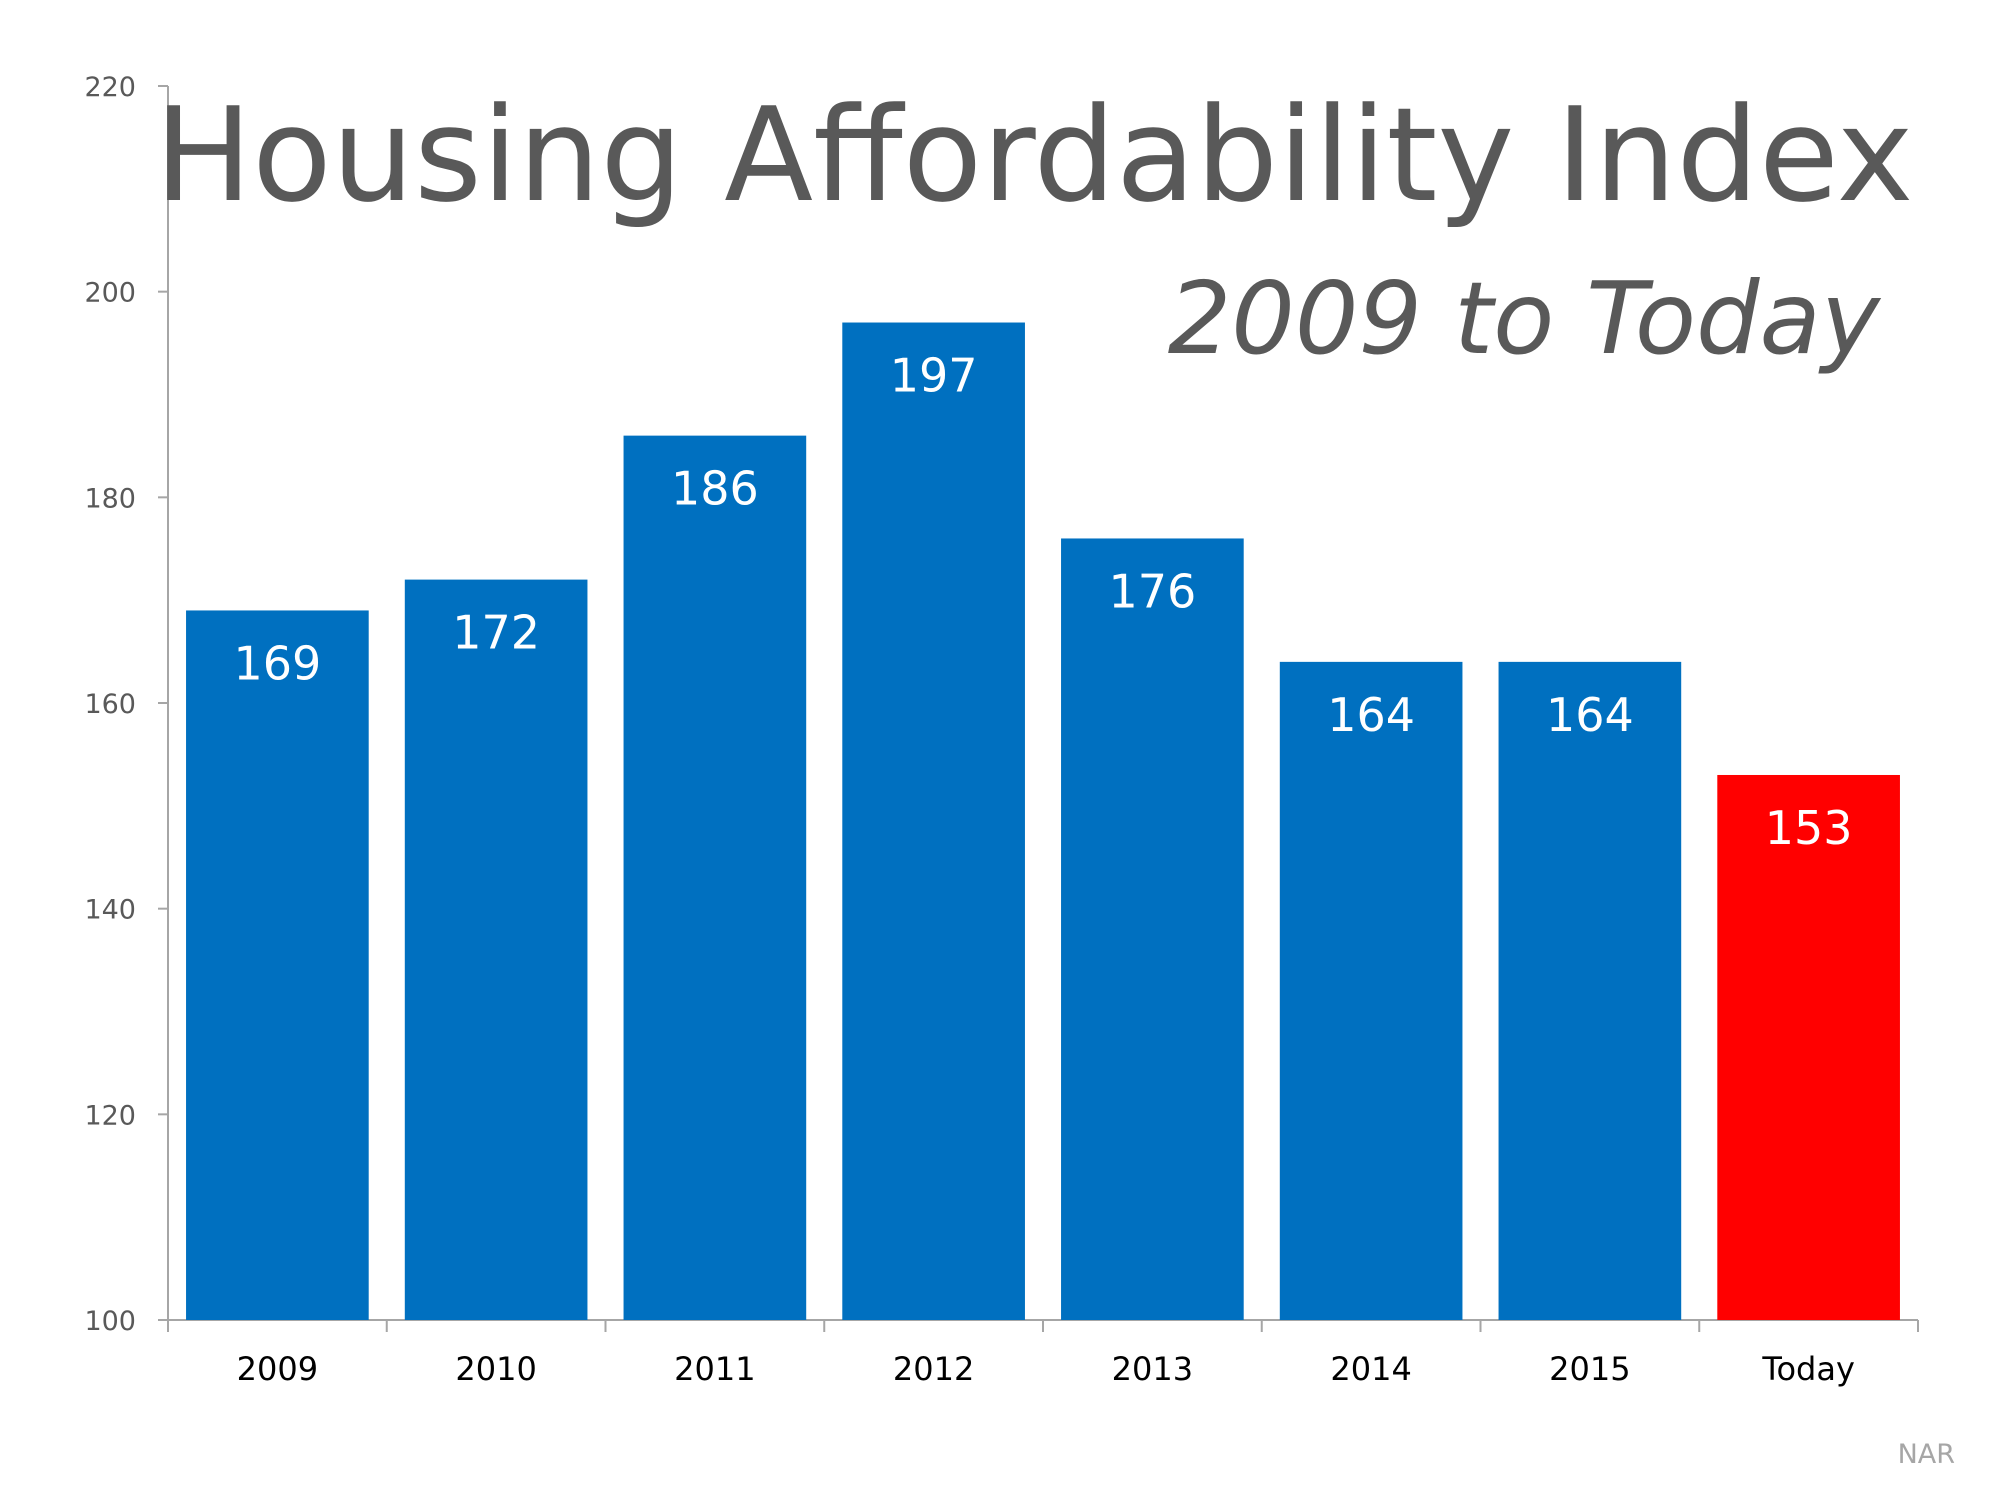  What do you see at coordinates (1043, 1353) in the screenshot?
I see `x-axis: 2009 2010 2011 2012 2013 2014 2015 Today` at bounding box center [1043, 1353].